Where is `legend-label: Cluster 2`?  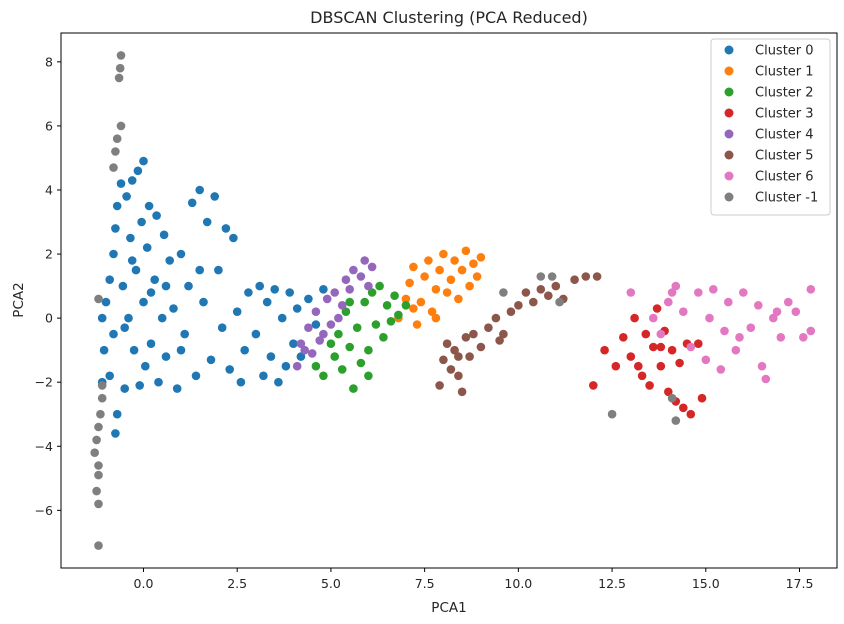
legend-label: Cluster 2 is located at coordinates (784, 93).